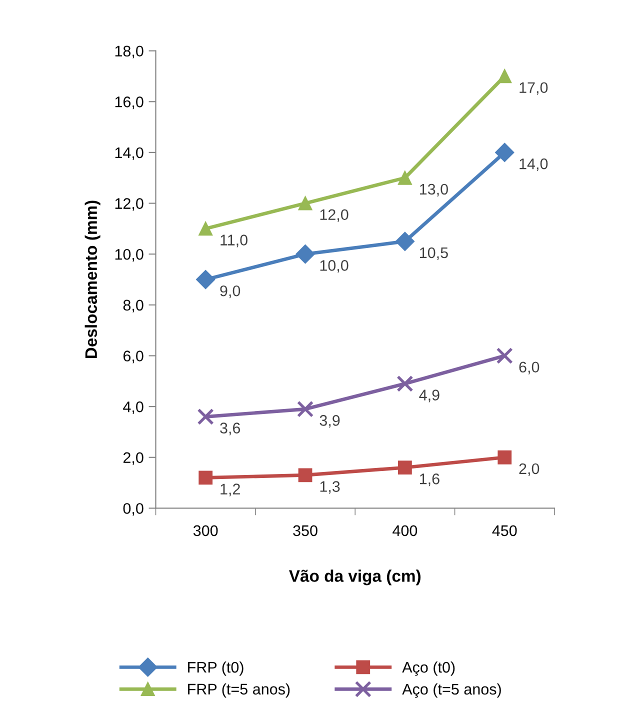 This screenshot has width=623, height=726. I want to click on legend-label: Aço (t0), so click(428, 668).